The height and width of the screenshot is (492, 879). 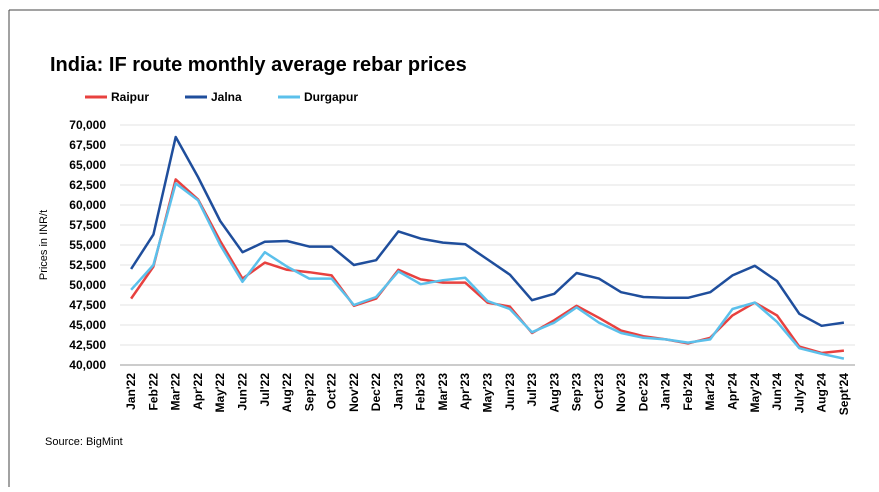 What do you see at coordinates (130, 97) in the screenshot?
I see `legend-label: Raipur` at bounding box center [130, 97].